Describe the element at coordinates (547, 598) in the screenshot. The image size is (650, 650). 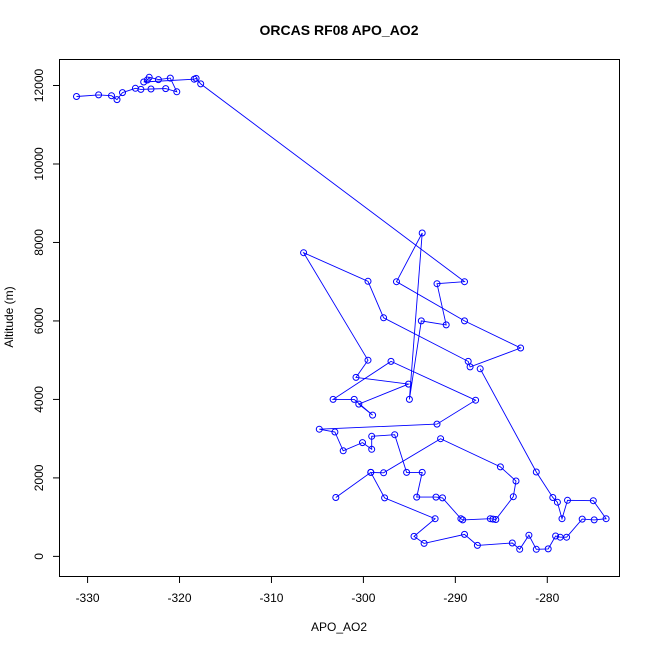
I see `x-tick-label: -280` at that location.